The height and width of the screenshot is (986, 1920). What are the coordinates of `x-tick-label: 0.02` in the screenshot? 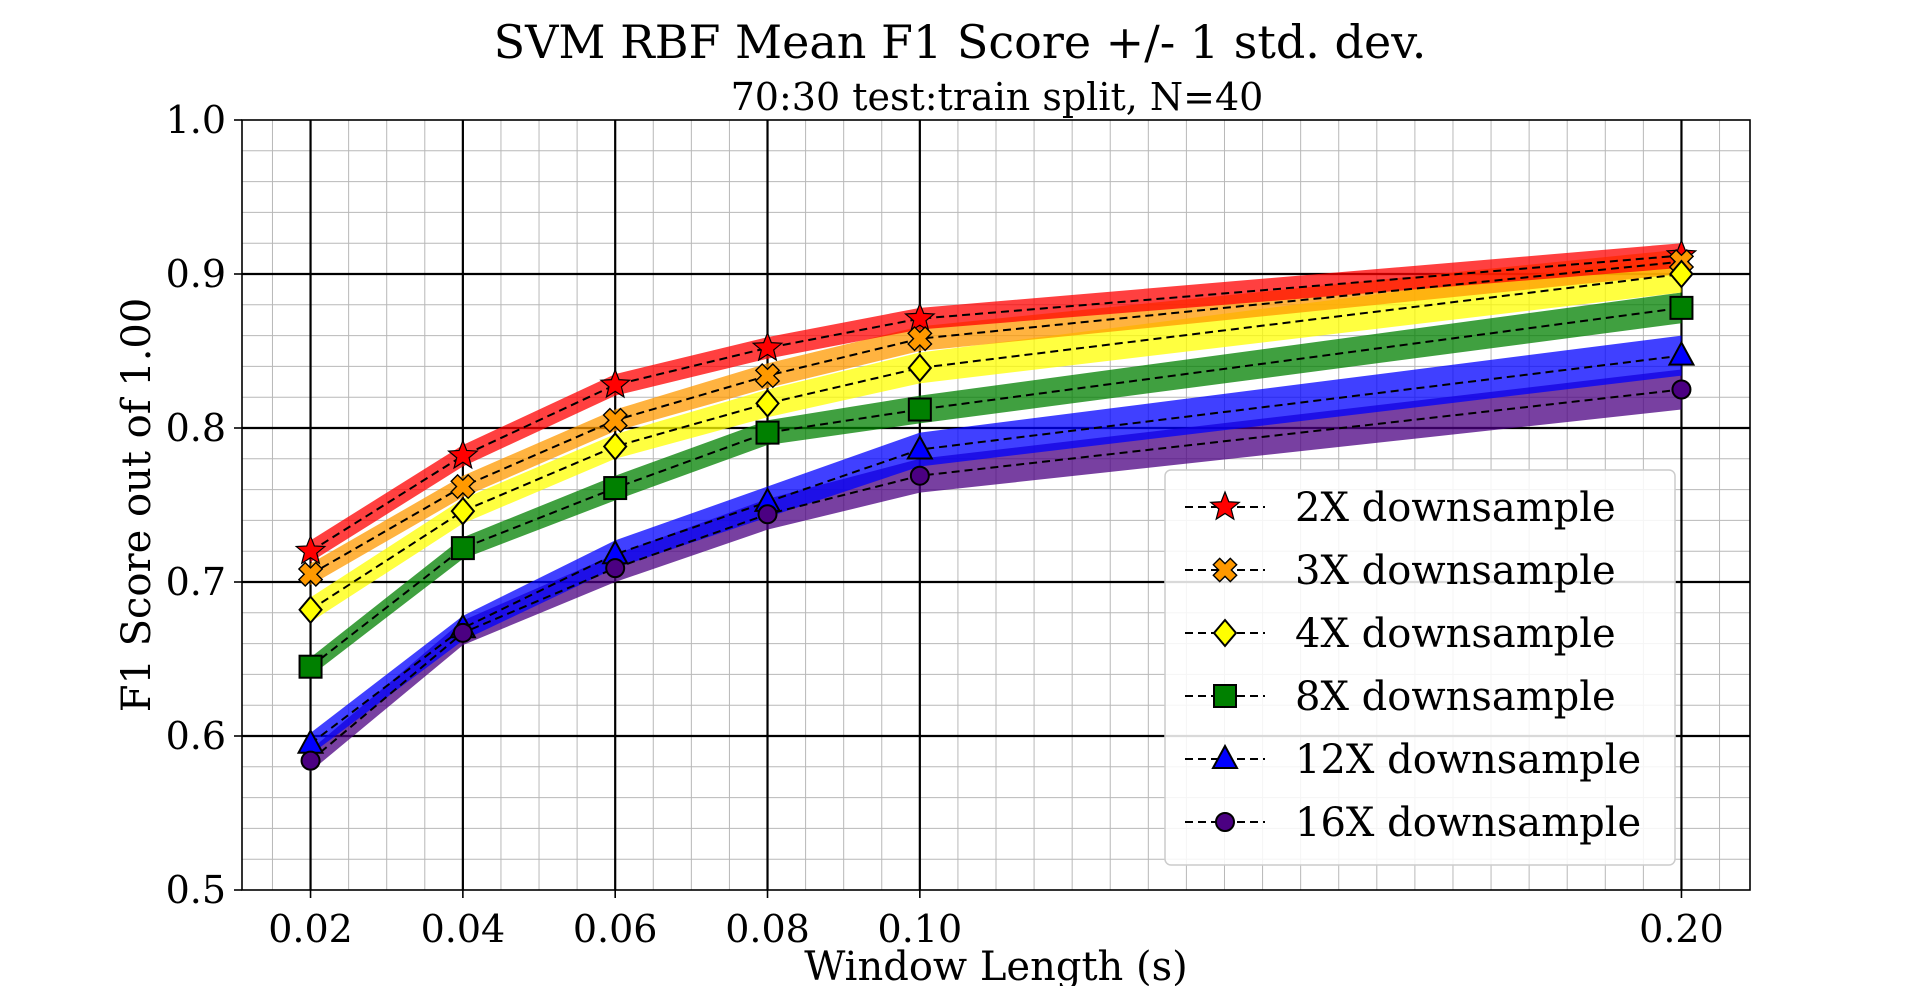 It's located at (310, 929).